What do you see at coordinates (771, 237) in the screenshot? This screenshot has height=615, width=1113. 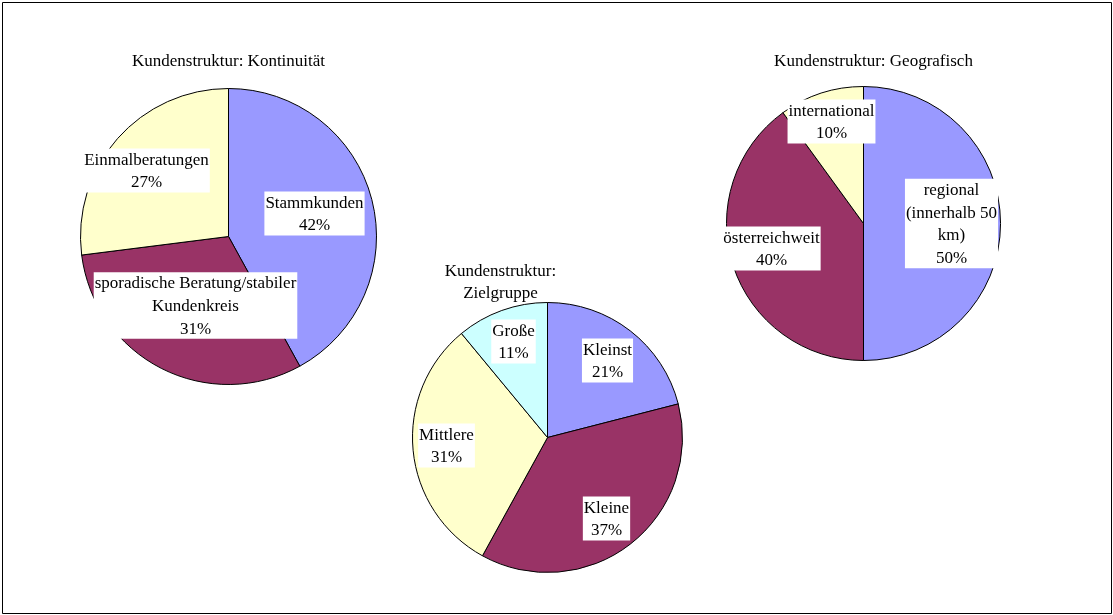 I see `slice-label: österreichweit` at bounding box center [771, 237].